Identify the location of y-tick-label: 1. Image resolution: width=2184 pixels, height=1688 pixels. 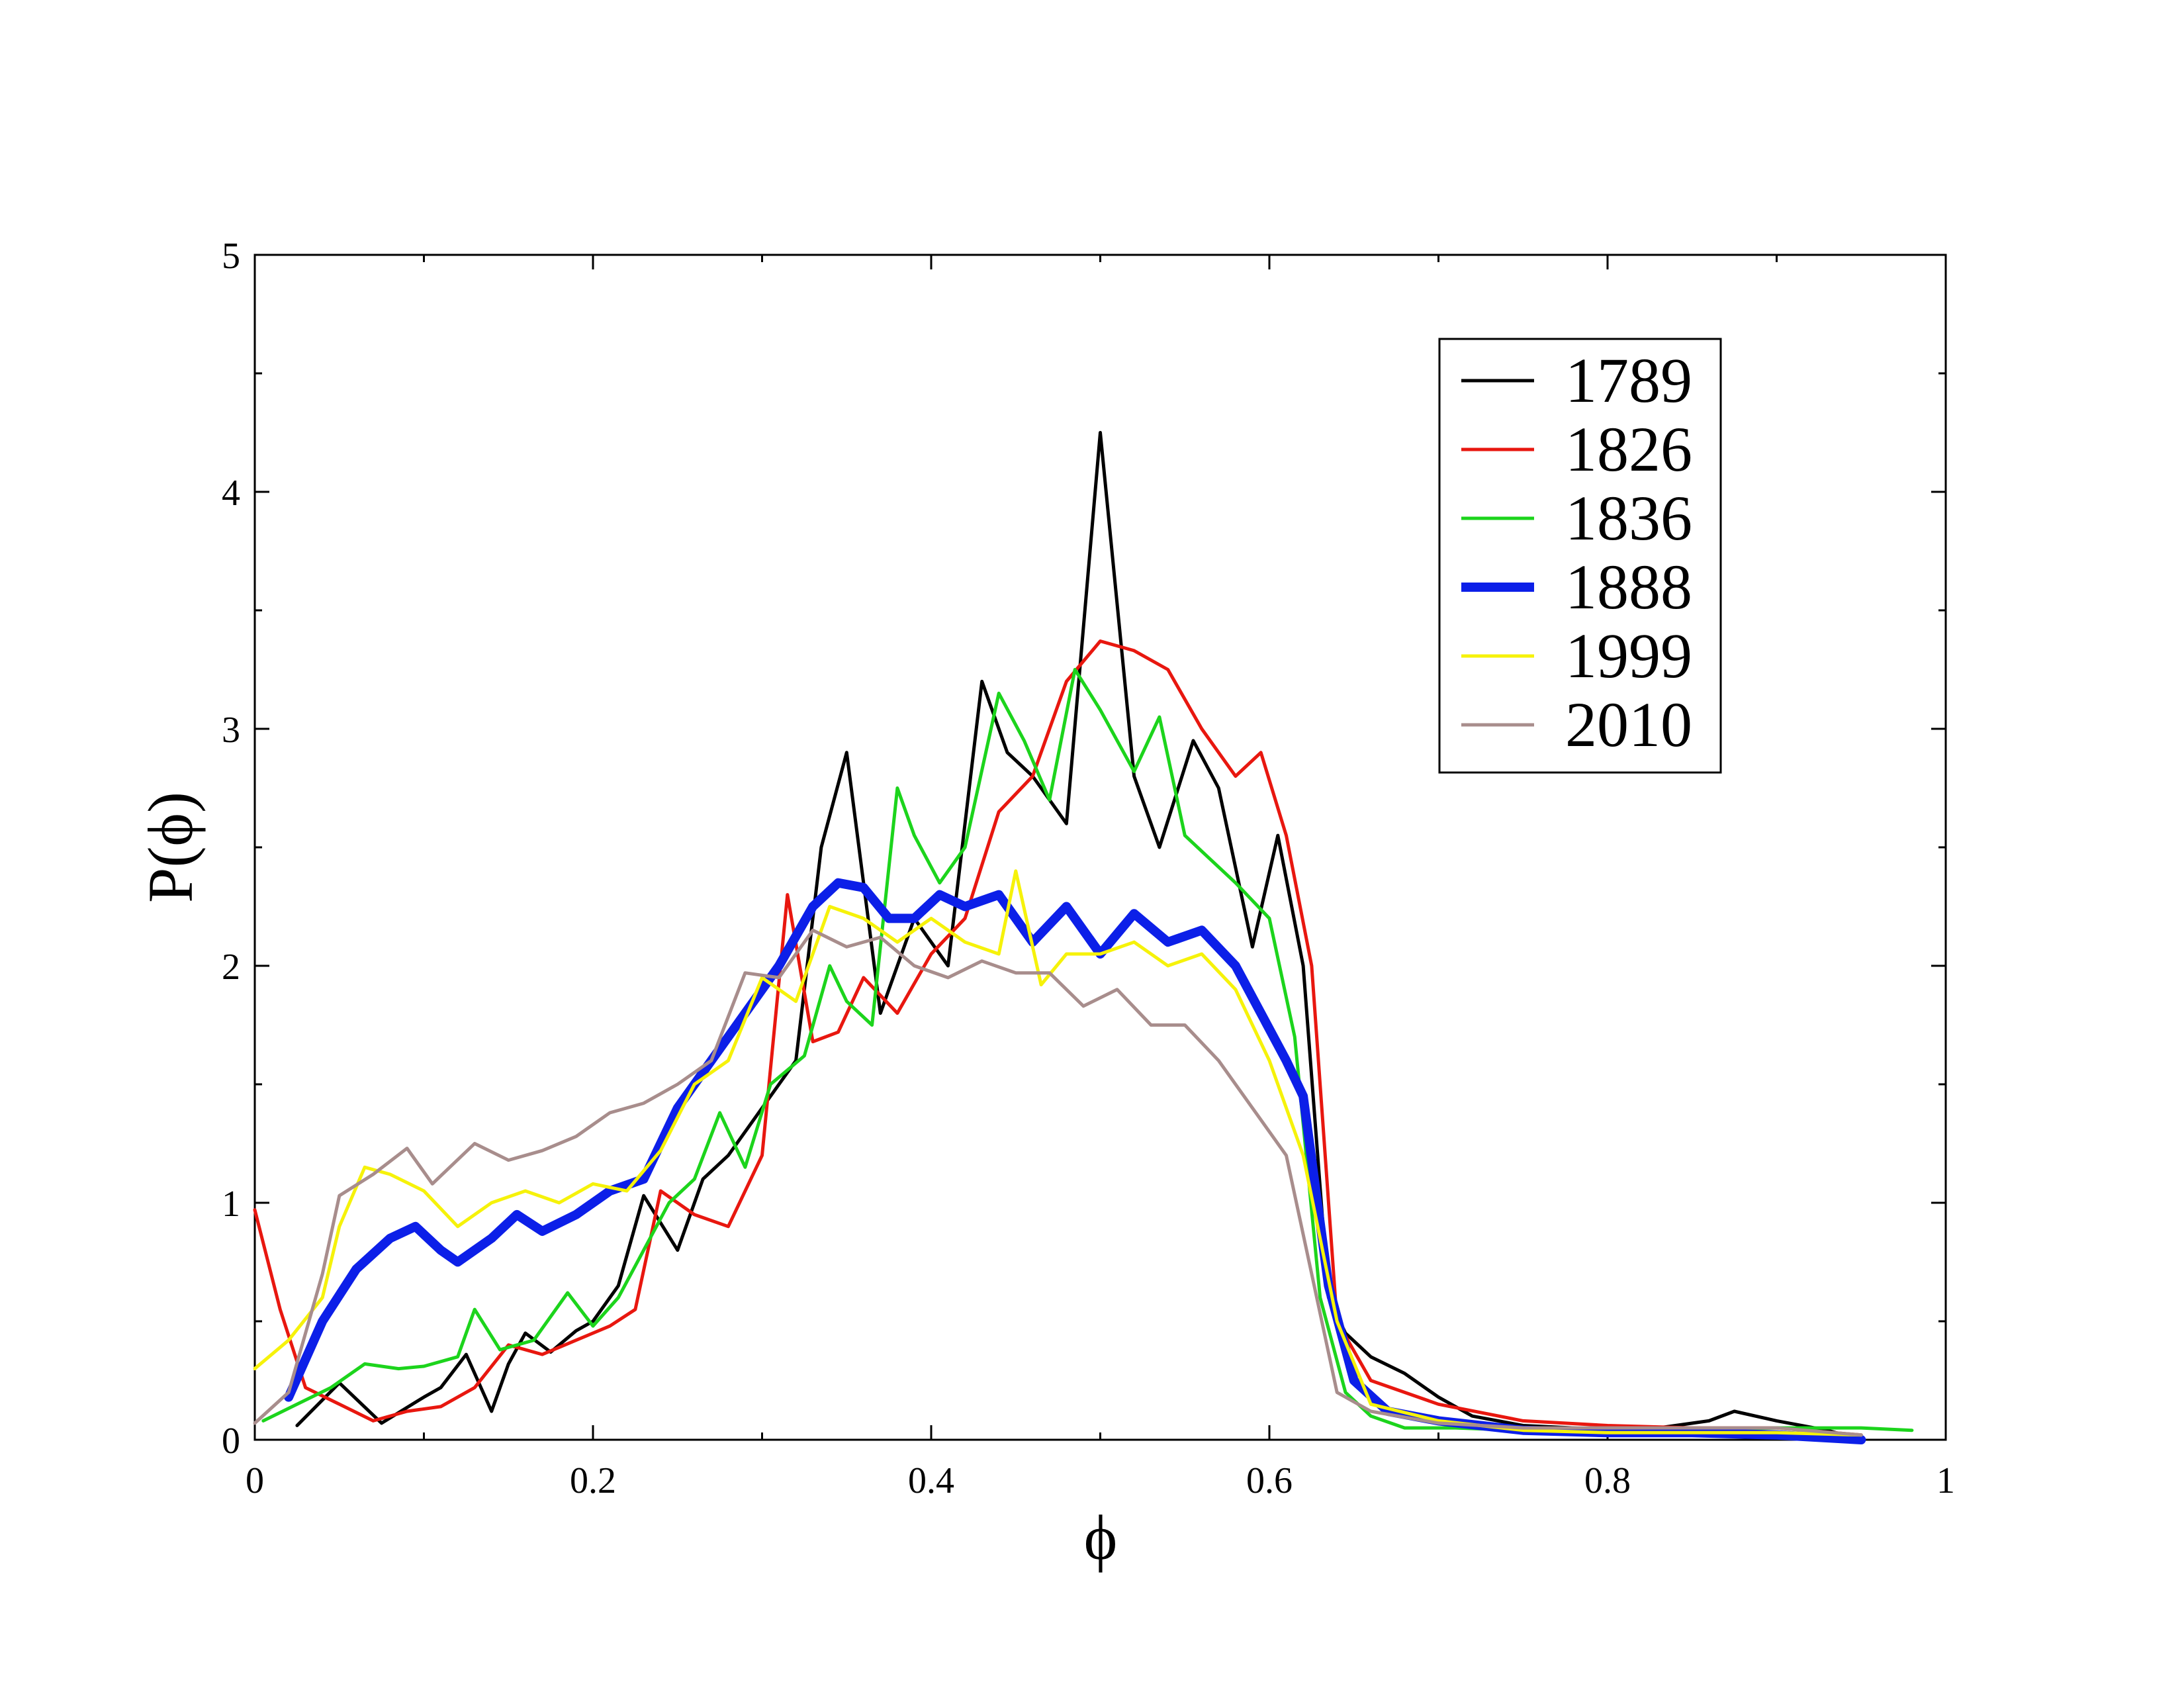
(231, 1204).